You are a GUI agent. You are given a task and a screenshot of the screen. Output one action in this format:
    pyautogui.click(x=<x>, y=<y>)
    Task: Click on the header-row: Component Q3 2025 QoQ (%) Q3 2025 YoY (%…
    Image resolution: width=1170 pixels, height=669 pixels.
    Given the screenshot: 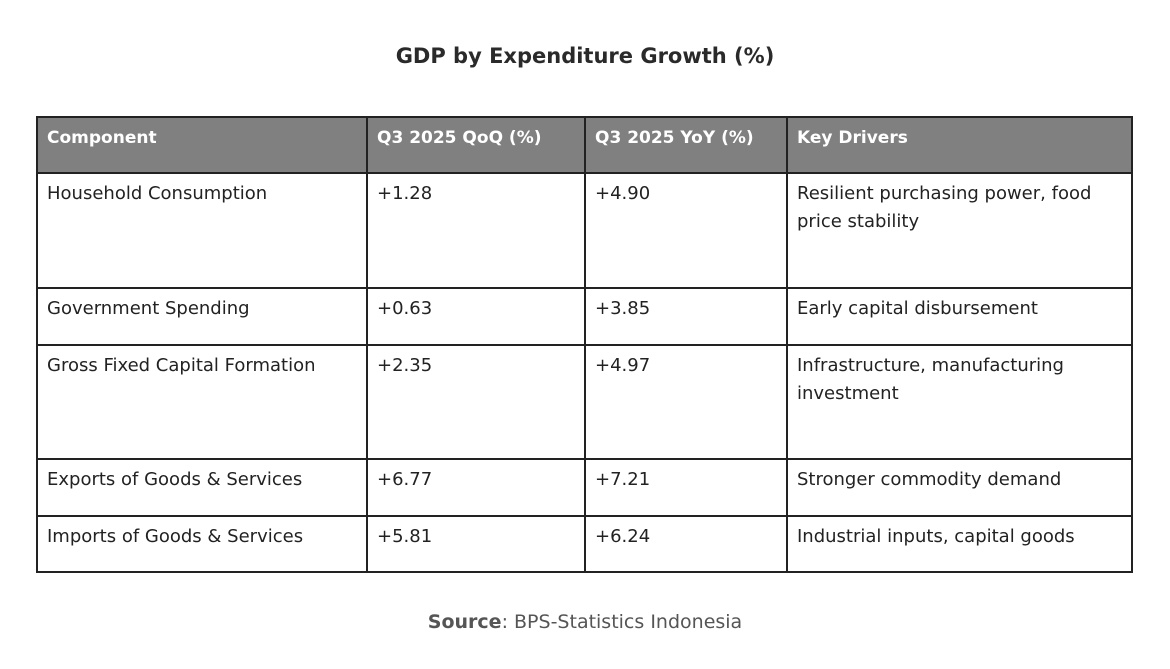 What is the action you would take?
    pyautogui.click(x=584, y=145)
    